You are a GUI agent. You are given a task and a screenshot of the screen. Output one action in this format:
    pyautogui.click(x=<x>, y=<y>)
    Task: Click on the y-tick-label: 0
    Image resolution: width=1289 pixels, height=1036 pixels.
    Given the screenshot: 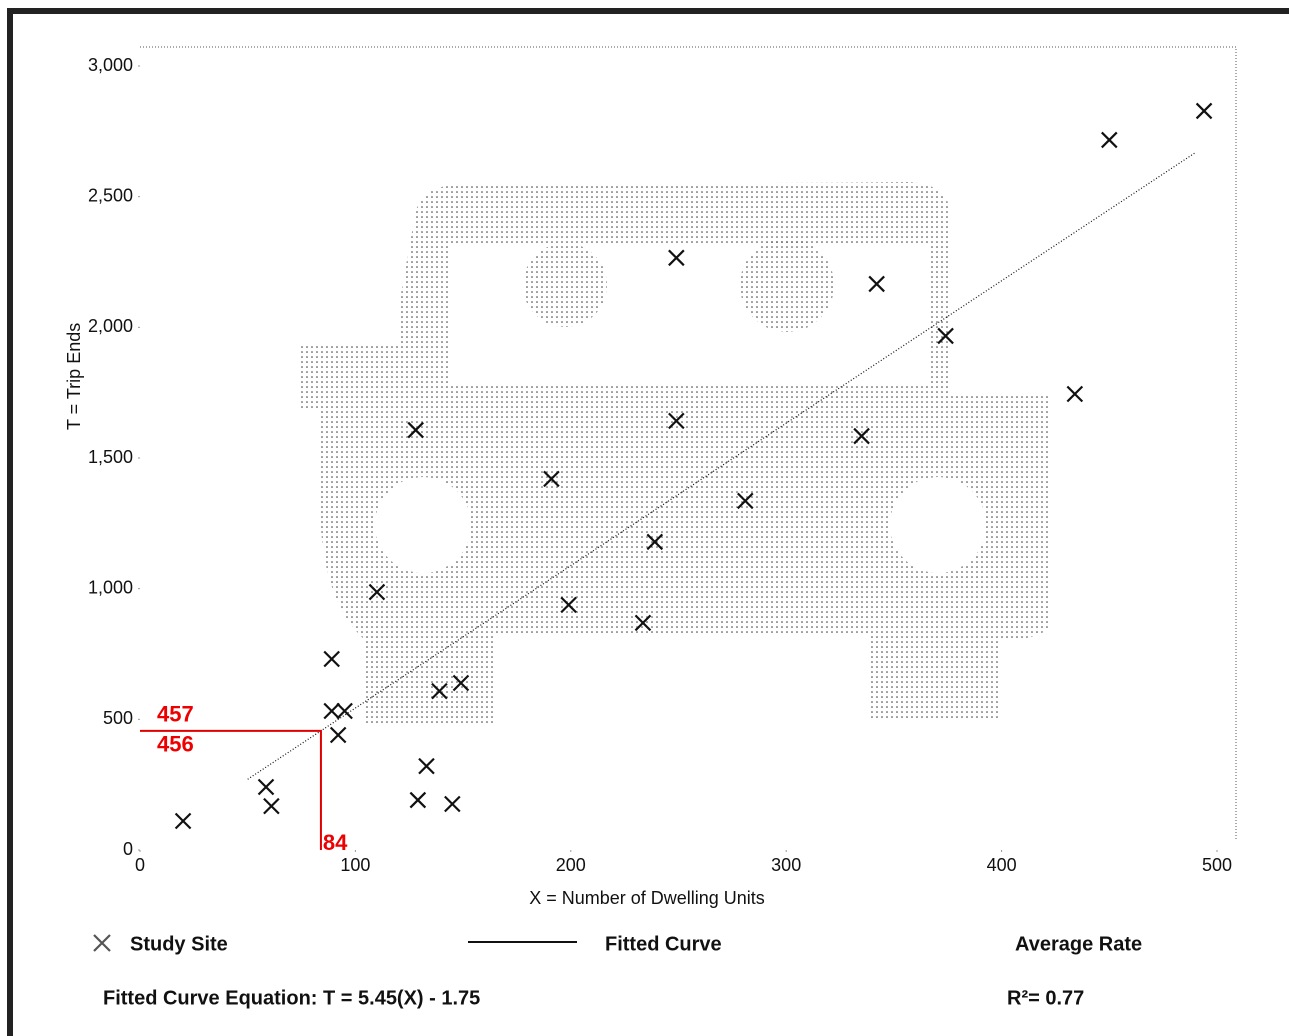 What is the action you would take?
    pyautogui.click(x=128, y=849)
    